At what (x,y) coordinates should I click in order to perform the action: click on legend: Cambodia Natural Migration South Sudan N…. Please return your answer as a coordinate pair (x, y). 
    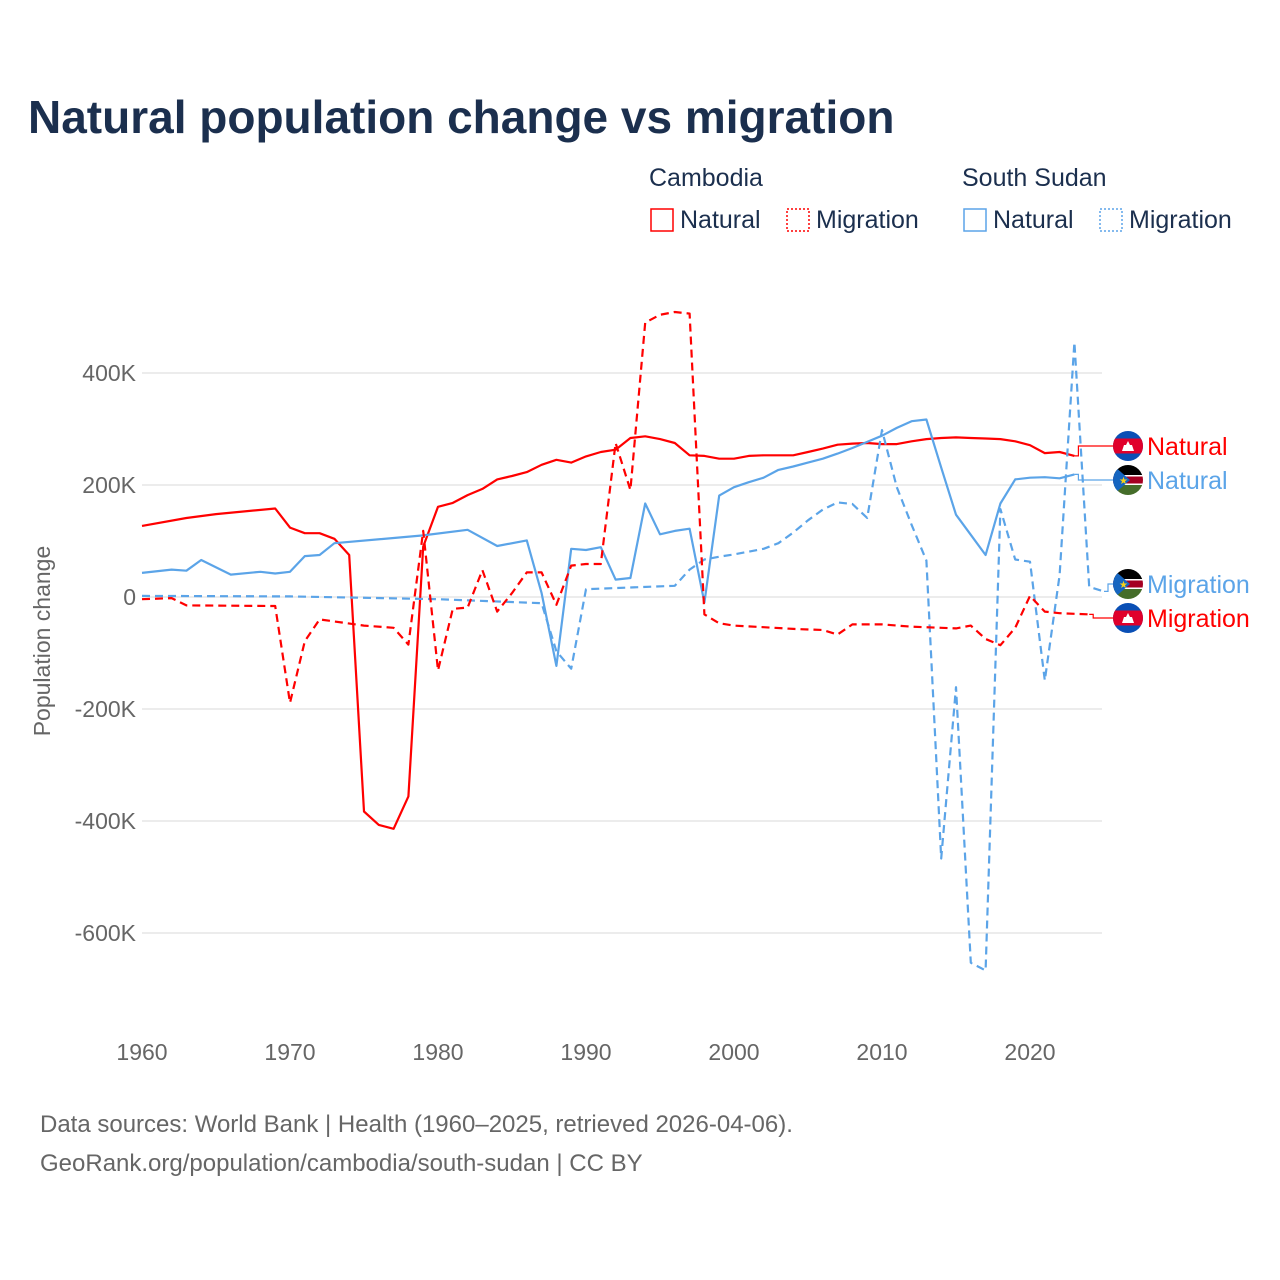
    Looking at the image, I should click on (940, 199).